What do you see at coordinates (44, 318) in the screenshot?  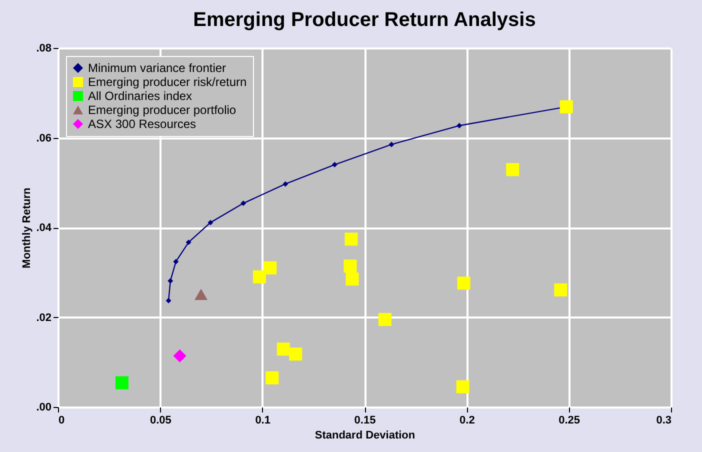 I see `y-tick-label: .02` at bounding box center [44, 318].